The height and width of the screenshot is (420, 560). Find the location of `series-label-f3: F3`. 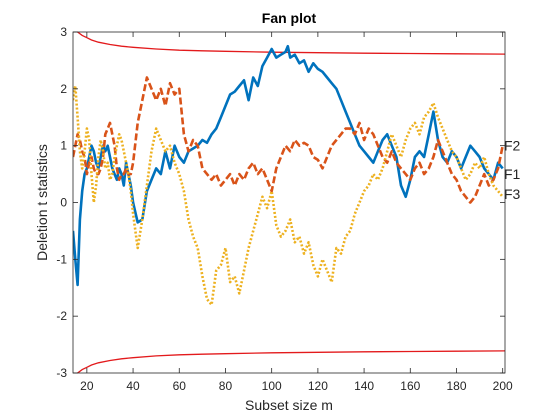

series-label-f3: F3 is located at coordinates (512, 194).